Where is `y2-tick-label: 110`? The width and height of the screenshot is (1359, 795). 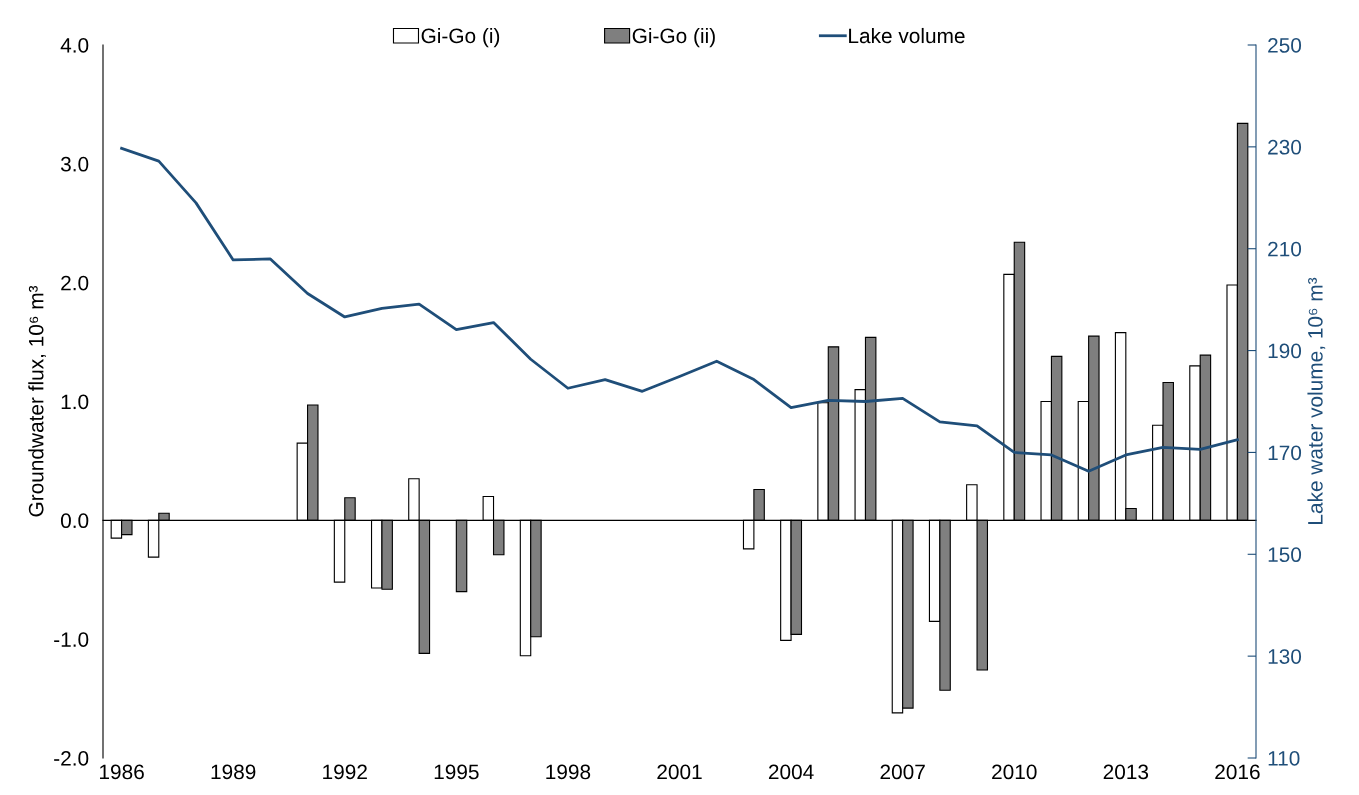
y2-tick-label: 110 is located at coordinates (1284, 758).